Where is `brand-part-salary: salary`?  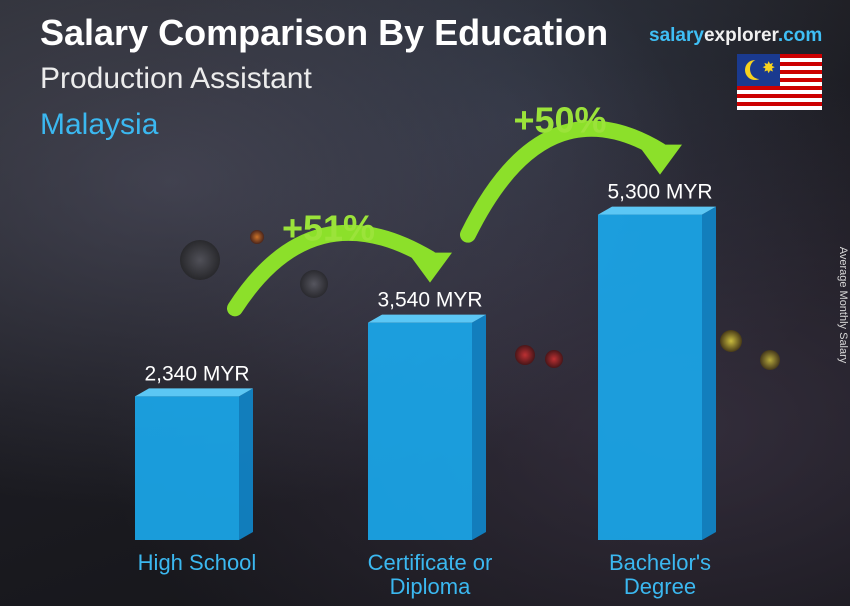
brand-part-salary: salary is located at coordinates (676, 35).